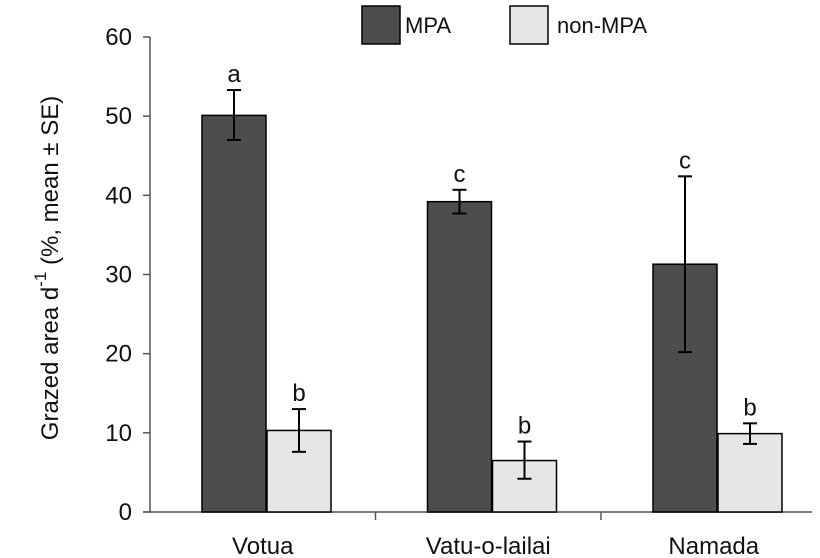 Image resolution: width=820 pixels, height=558 pixels. Describe the element at coordinates (263, 545) in the screenshot. I see `x-category-label: Votua` at that location.